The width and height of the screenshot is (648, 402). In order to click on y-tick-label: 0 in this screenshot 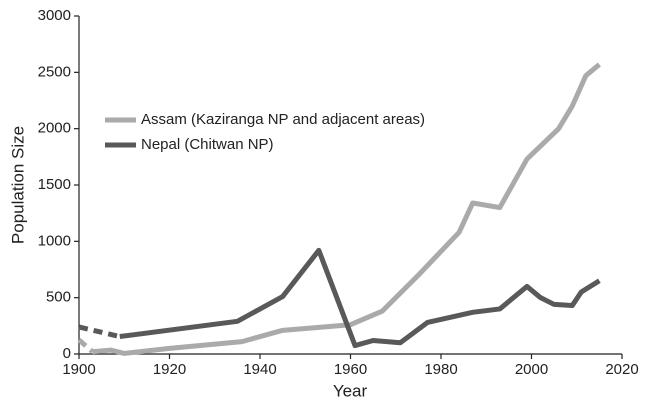, I will do `click(67, 353)`.